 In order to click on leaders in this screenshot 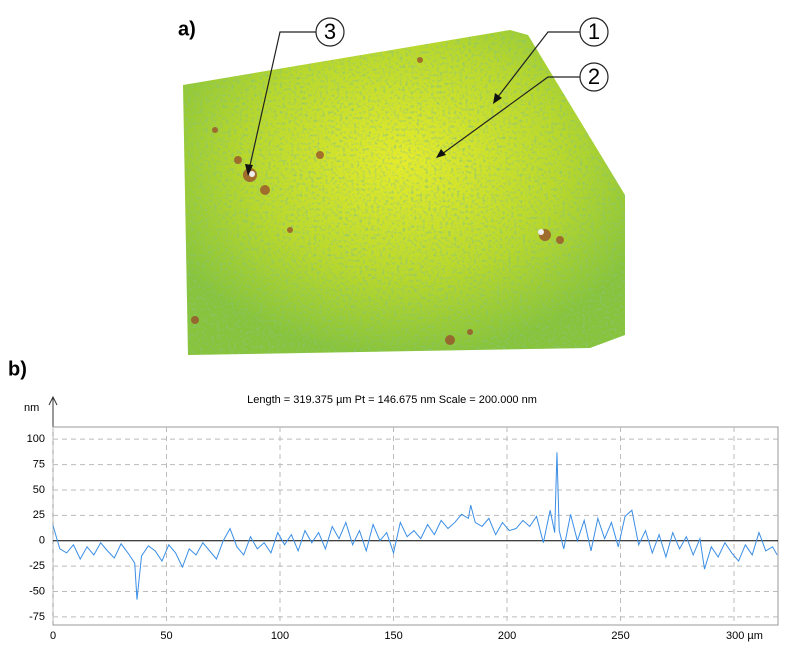, I will do `click(414, 101)`.